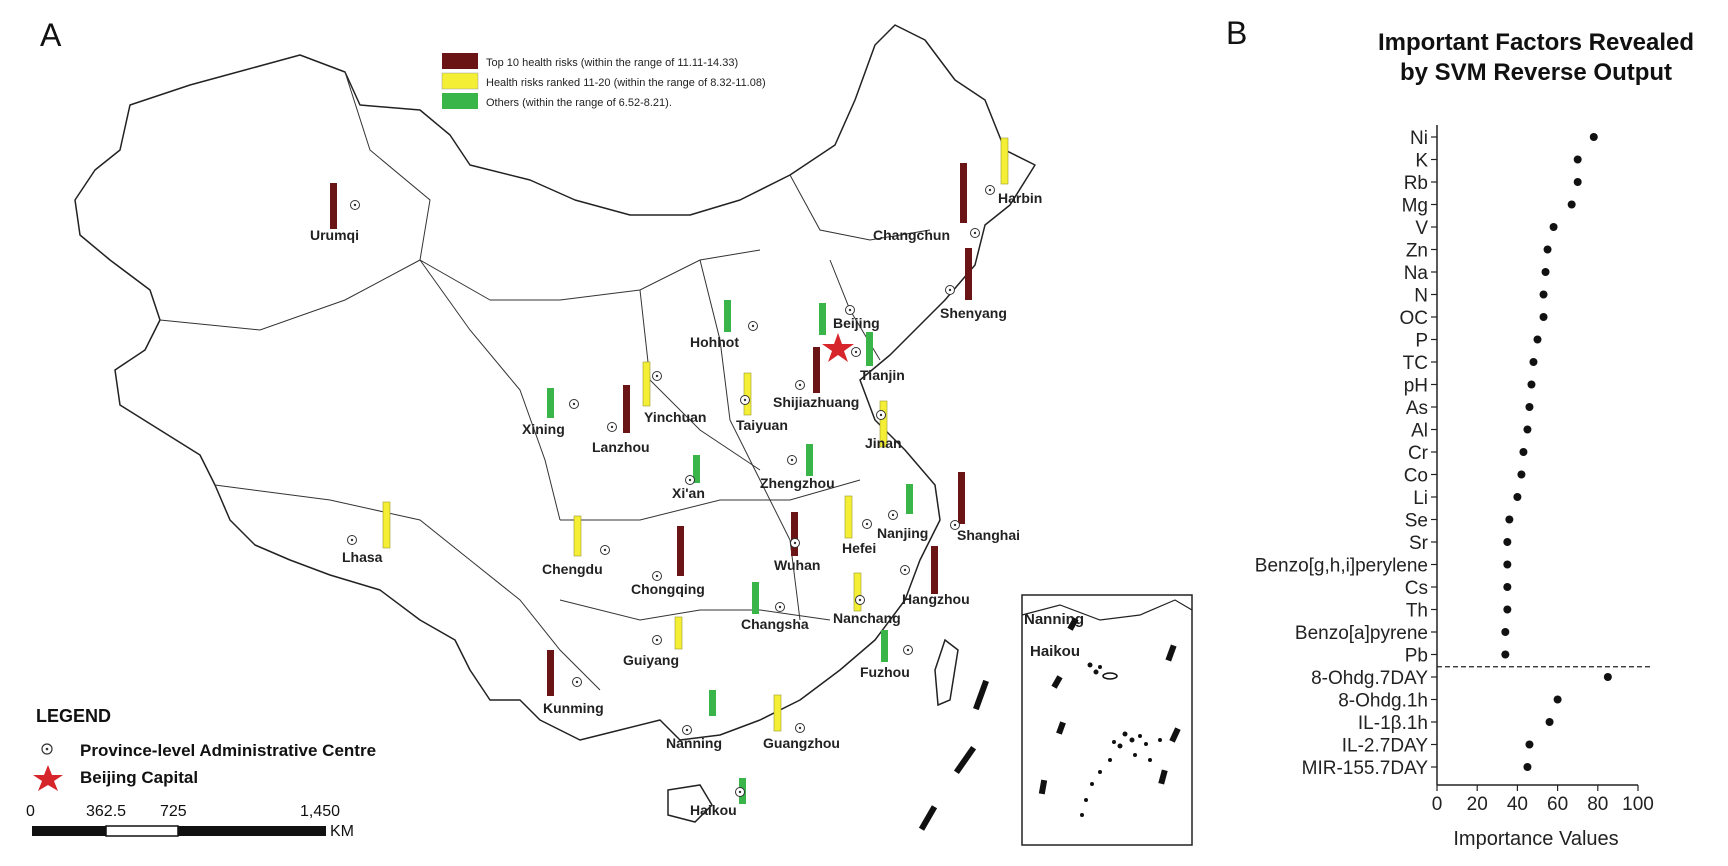 The image size is (1728, 866). Describe the element at coordinates (902, 533) in the screenshot. I see `city-label-nanjing: Nanjing` at that location.